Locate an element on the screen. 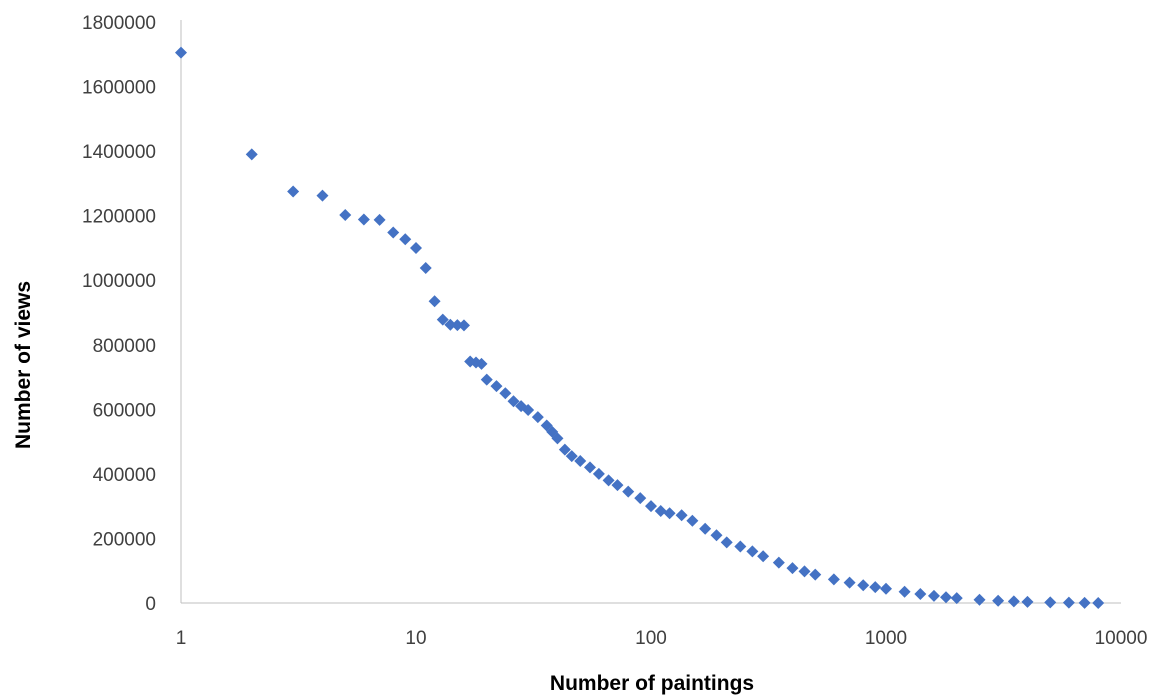 This screenshot has width=1166, height=697. y-tick-label: 800000 is located at coordinates (124, 346).